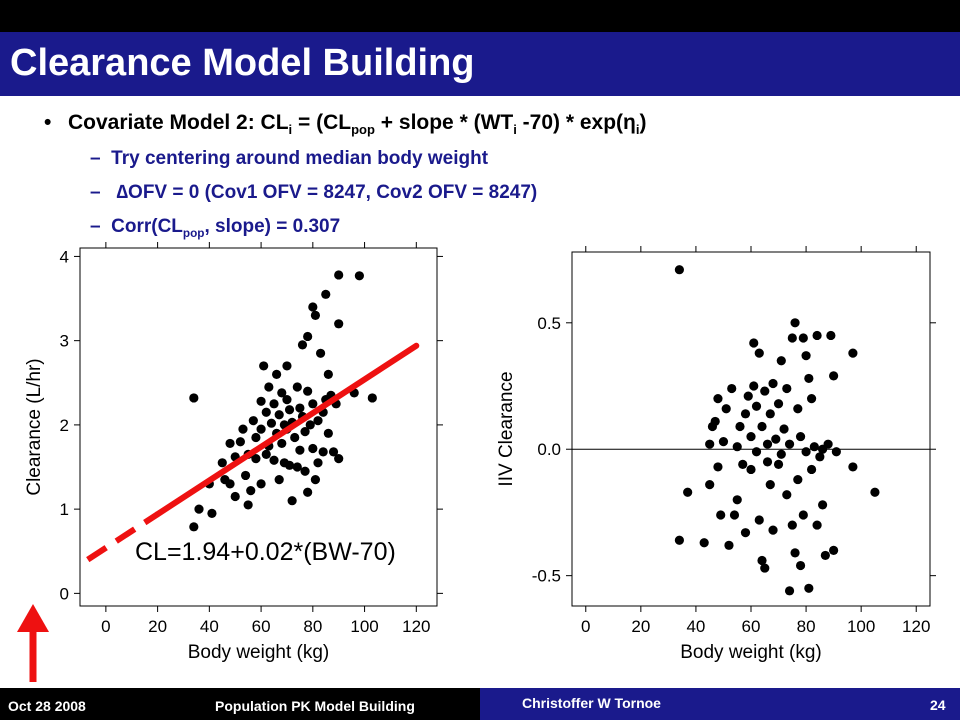 Image resolution: width=960 pixels, height=720 pixels. What do you see at coordinates (720, 704) in the screenshot?
I see `footer-blue-panel` at bounding box center [720, 704].